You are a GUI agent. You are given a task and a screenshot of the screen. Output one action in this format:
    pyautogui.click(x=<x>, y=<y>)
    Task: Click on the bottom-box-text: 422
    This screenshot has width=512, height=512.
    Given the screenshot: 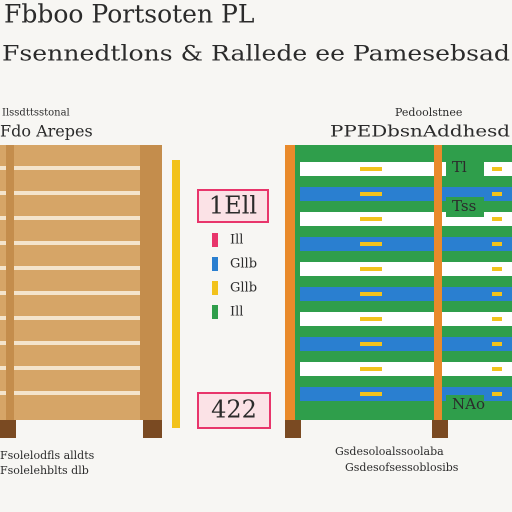 What is the action you would take?
    pyautogui.click(x=234, y=410)
    